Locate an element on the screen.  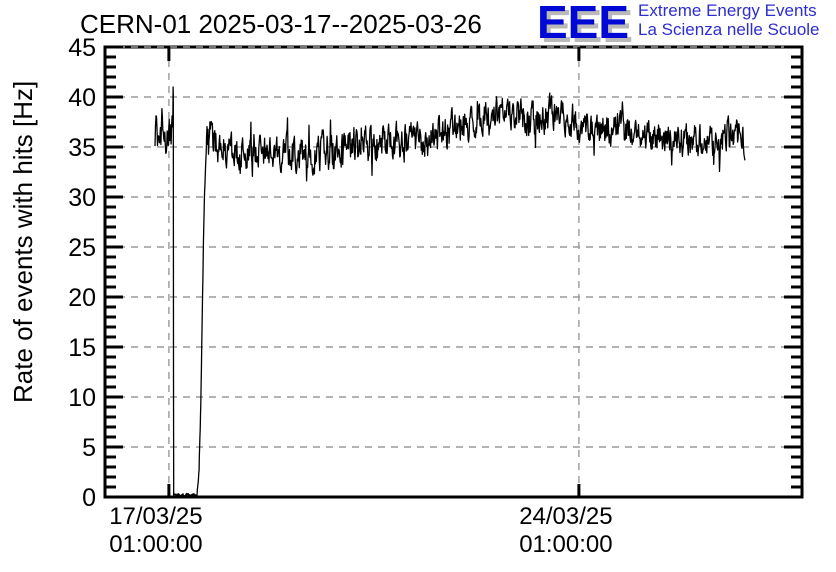
y-tick-label: 25 is located at coordinates (82, 248).